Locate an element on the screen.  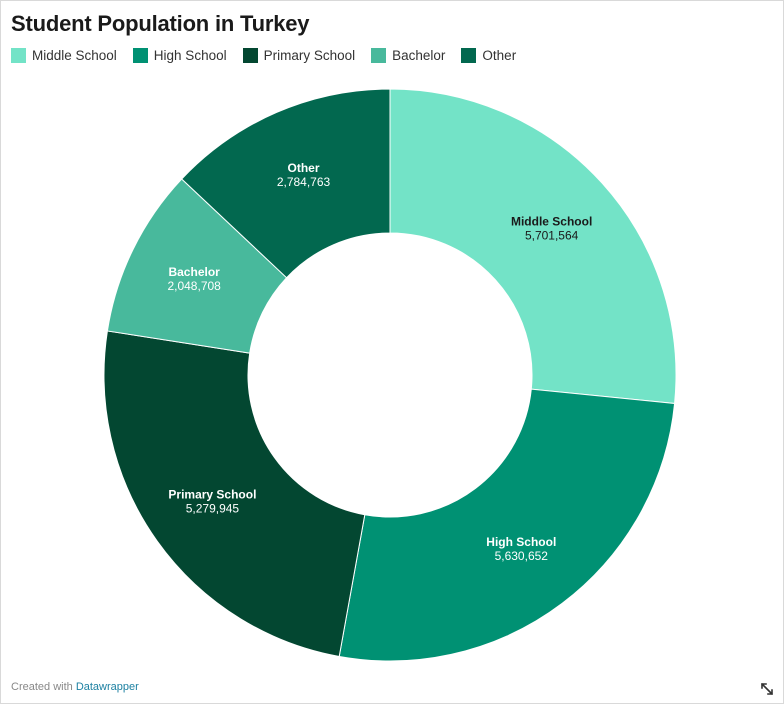
footer: Created with Datawrapper is located at coordinates (75, 687).